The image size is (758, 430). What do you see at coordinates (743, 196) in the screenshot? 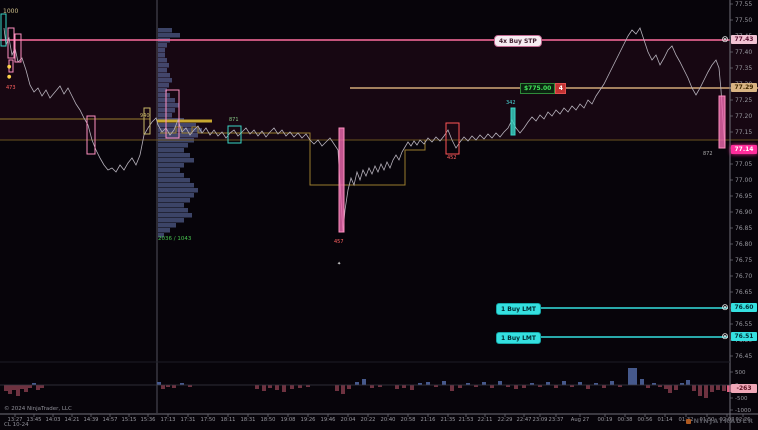
I see `price-tick-label: 76.95` at bounding box center [743, 196].